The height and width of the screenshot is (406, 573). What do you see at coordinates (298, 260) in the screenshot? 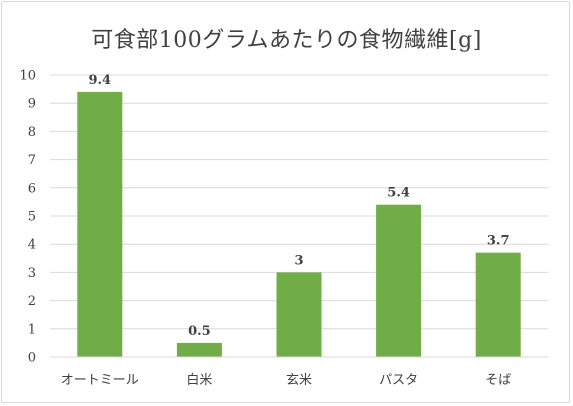
I see `data-label: 3` at bounding box center [298, 260].